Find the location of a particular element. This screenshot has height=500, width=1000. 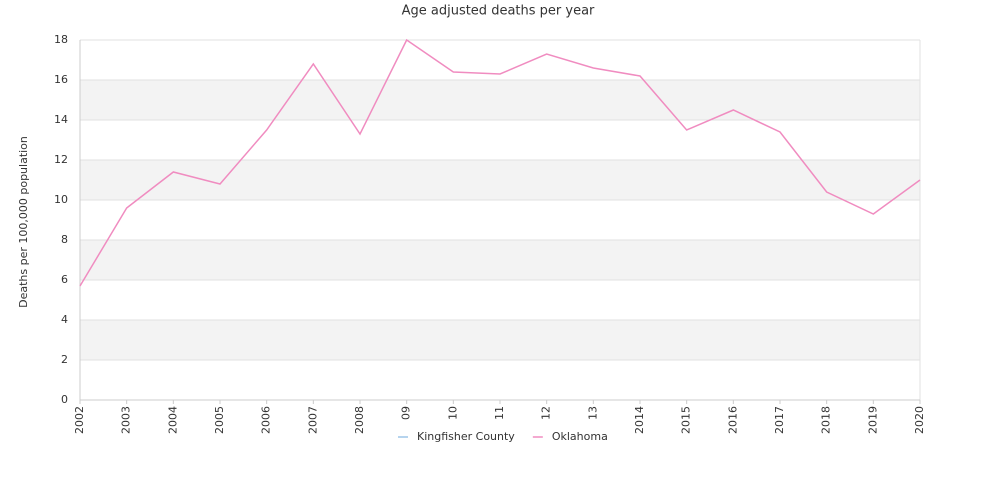

x-tick-label: 2003 is located at coordinates (126, 420).